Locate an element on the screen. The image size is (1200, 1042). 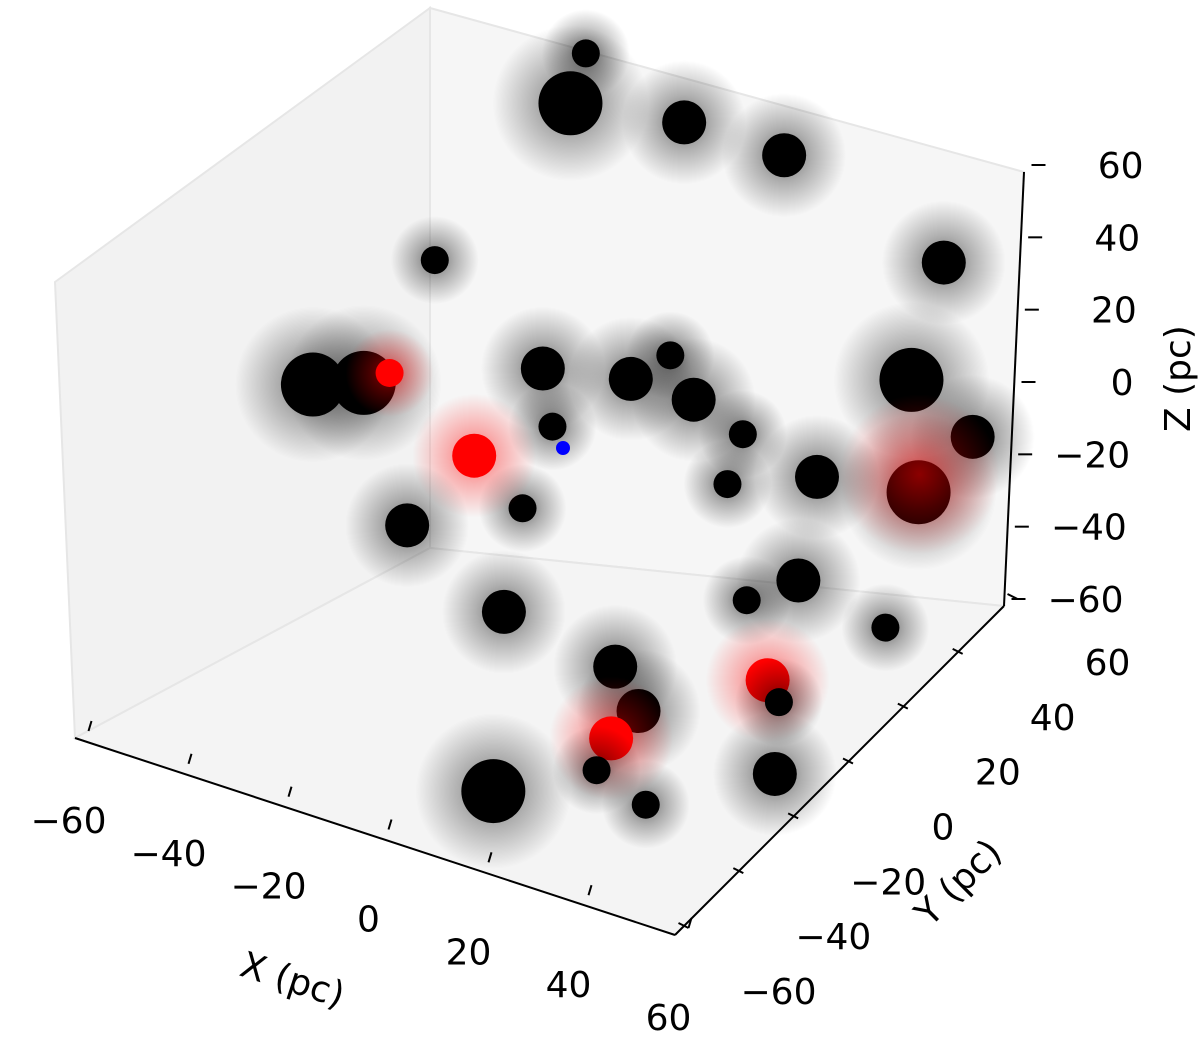
x-tick-label: −40 is located at coordinates (169, 854).